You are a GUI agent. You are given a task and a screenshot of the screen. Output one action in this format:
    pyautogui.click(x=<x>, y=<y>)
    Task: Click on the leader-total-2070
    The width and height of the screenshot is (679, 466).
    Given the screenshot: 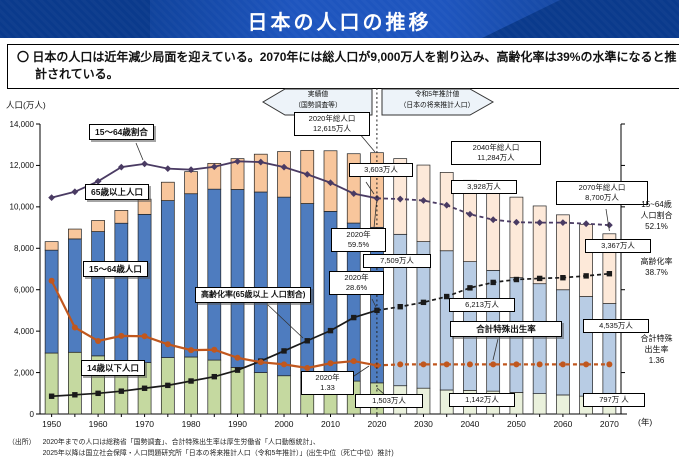 What is the action you would take?
    pyautogui.click(x=607, y=220)
    